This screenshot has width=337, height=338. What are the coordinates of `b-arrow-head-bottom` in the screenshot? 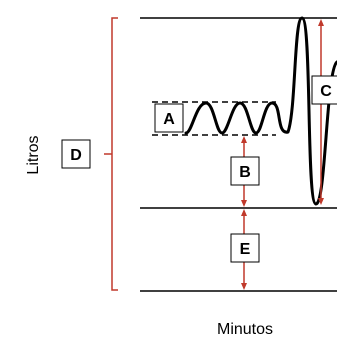 It's located at (244, 203).